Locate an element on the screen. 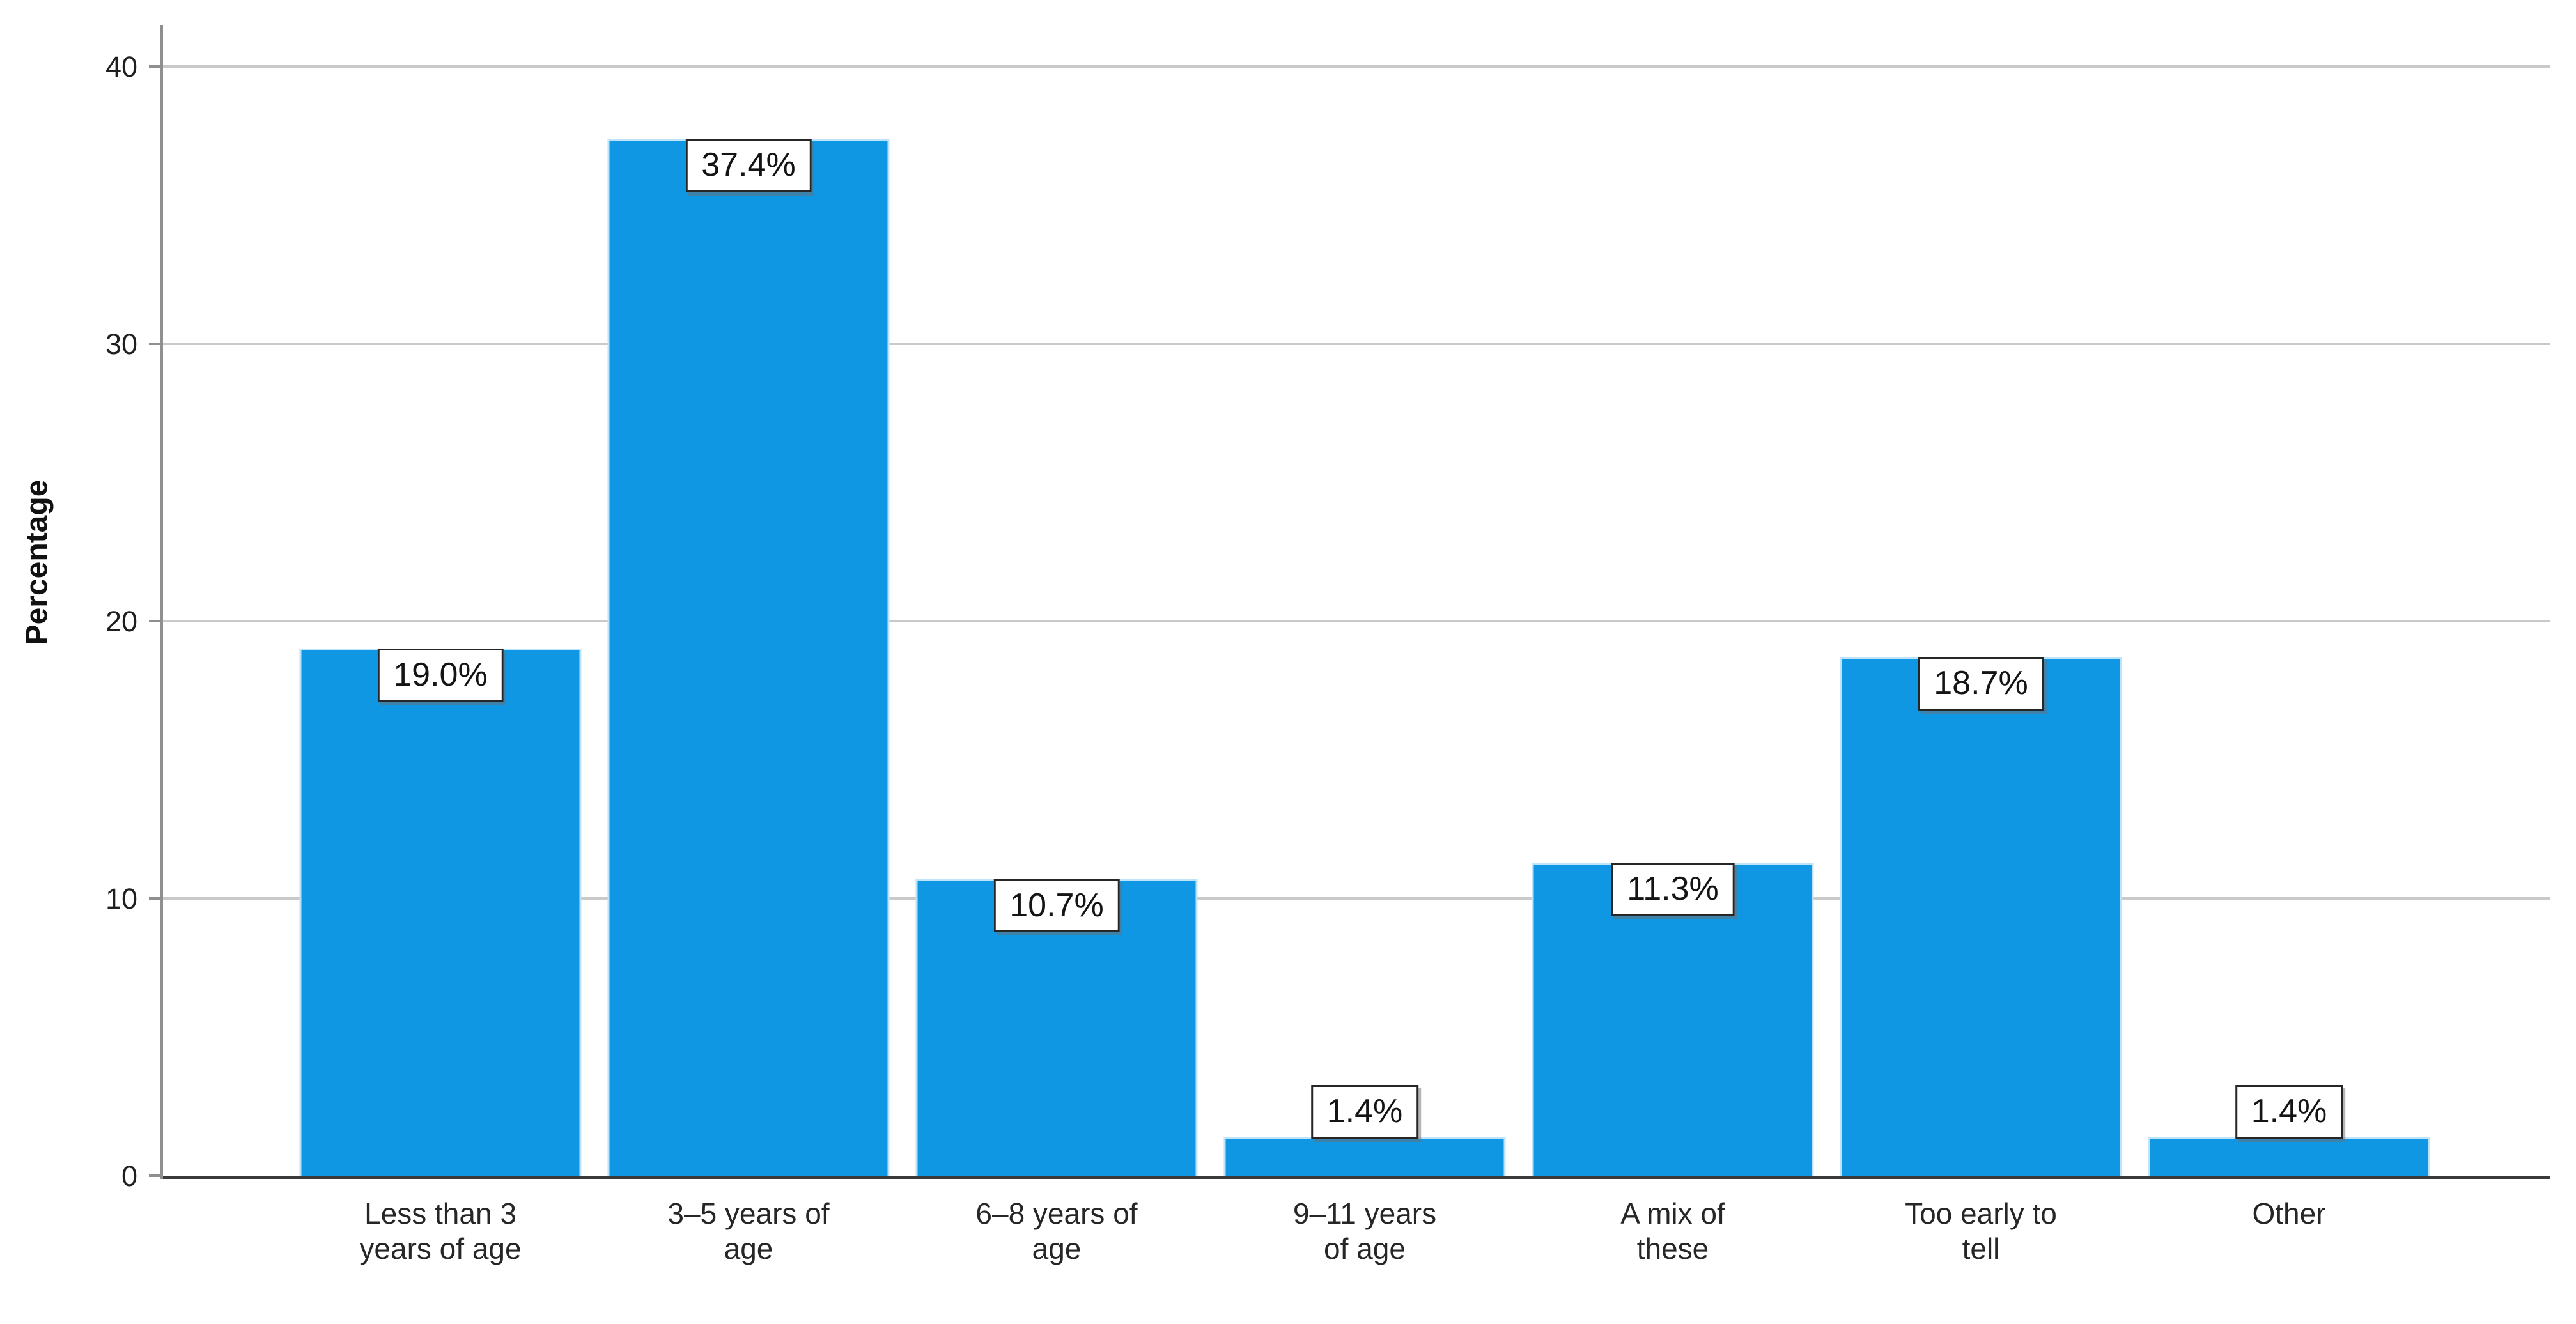 The image size is (2576, 1324). value-label: 37.4% is located at coordinates (748, 165).